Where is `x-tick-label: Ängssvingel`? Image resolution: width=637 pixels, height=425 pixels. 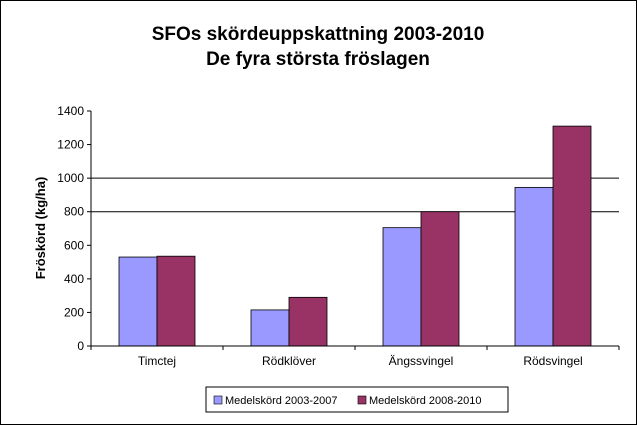 x-tick-label: Ängssvingel is located at coordinates (421, 361).